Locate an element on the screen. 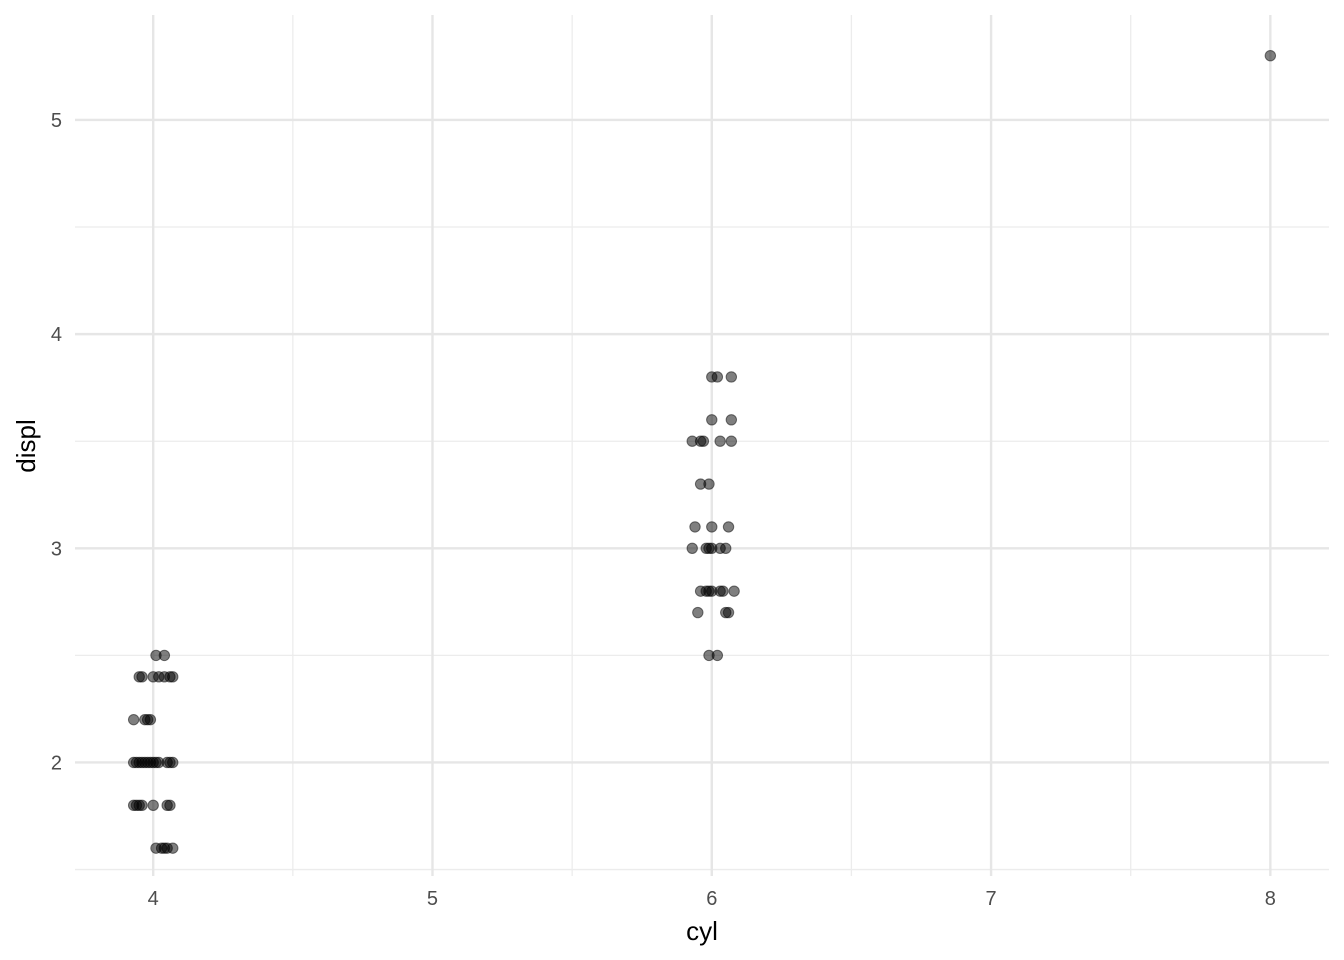  x-axis-tick-labels: 4 5 6 7 8 is located at coordinates (712, 899).